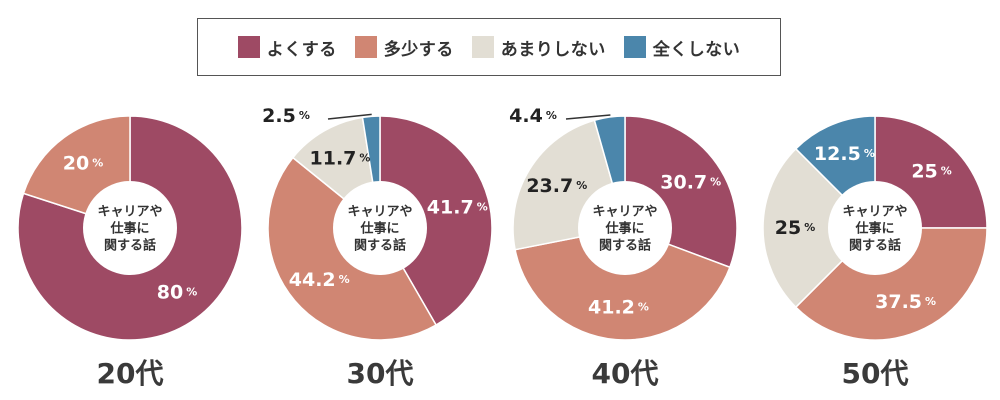  I want to click on legend: よくする 多少する あまりしない 全くしない, so click(489, 47).